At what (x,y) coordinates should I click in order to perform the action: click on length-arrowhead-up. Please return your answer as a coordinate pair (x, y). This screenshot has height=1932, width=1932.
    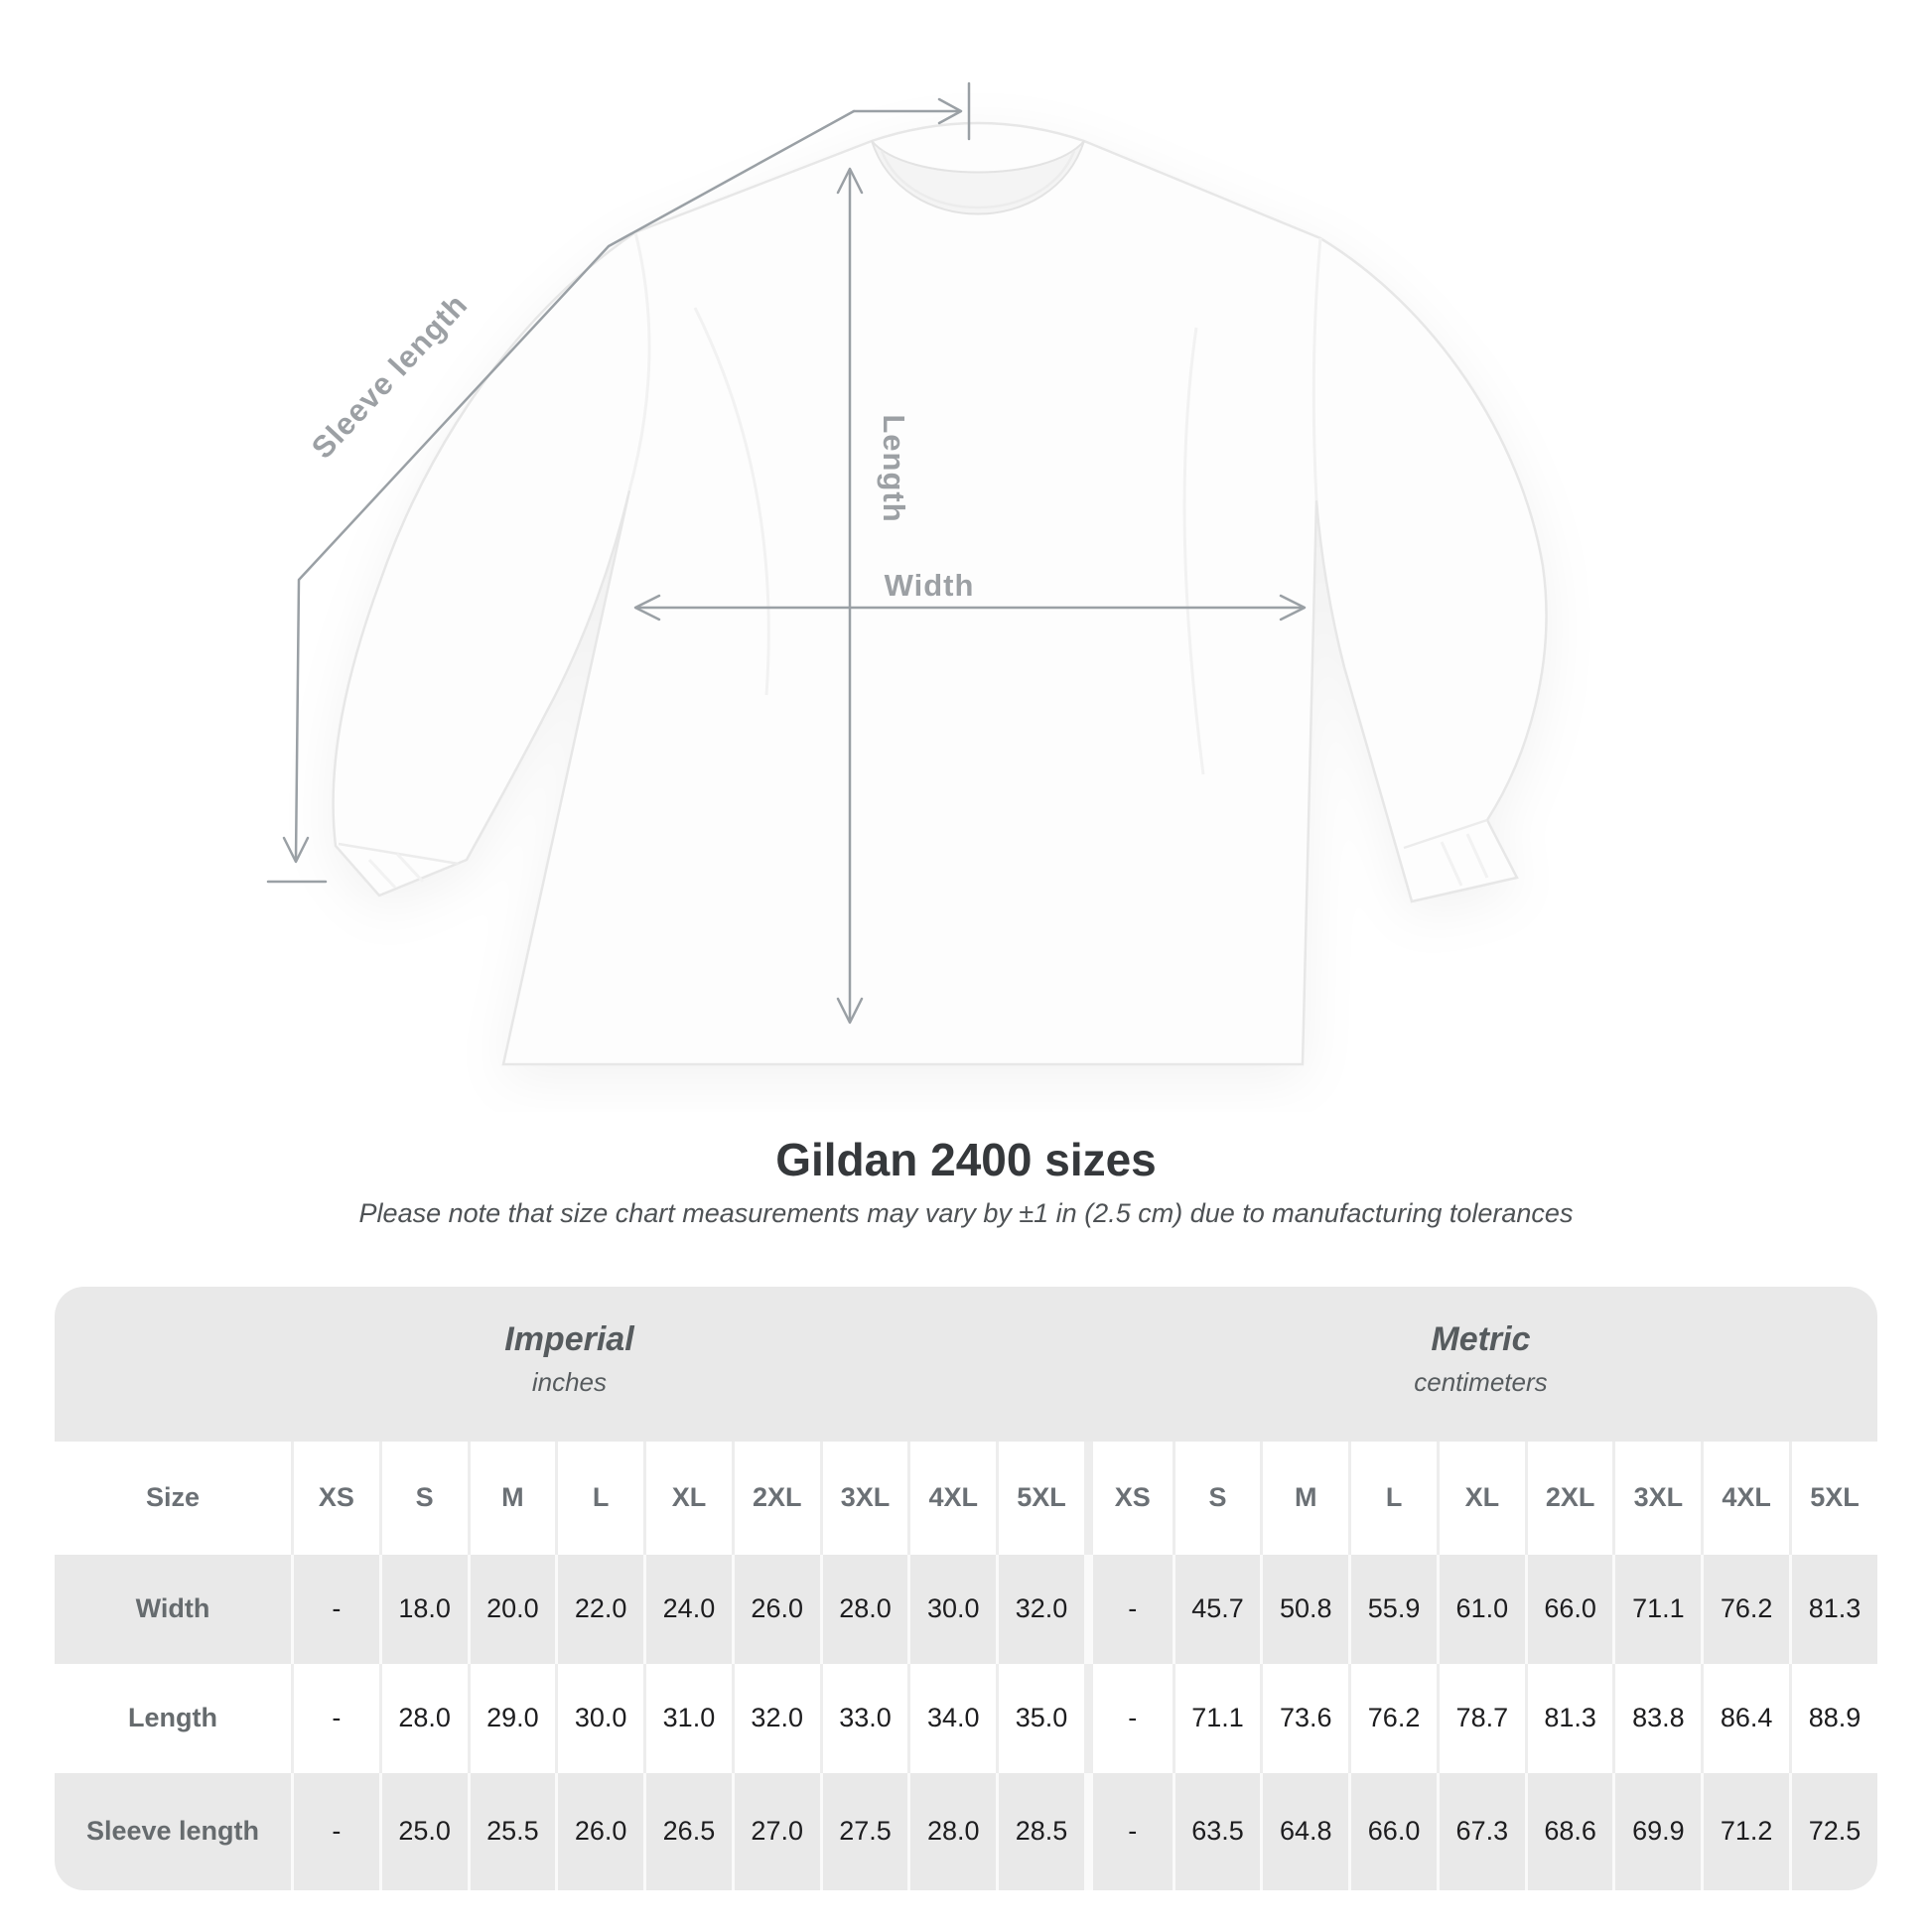
    Looking at the image, I should click on (850, 181).